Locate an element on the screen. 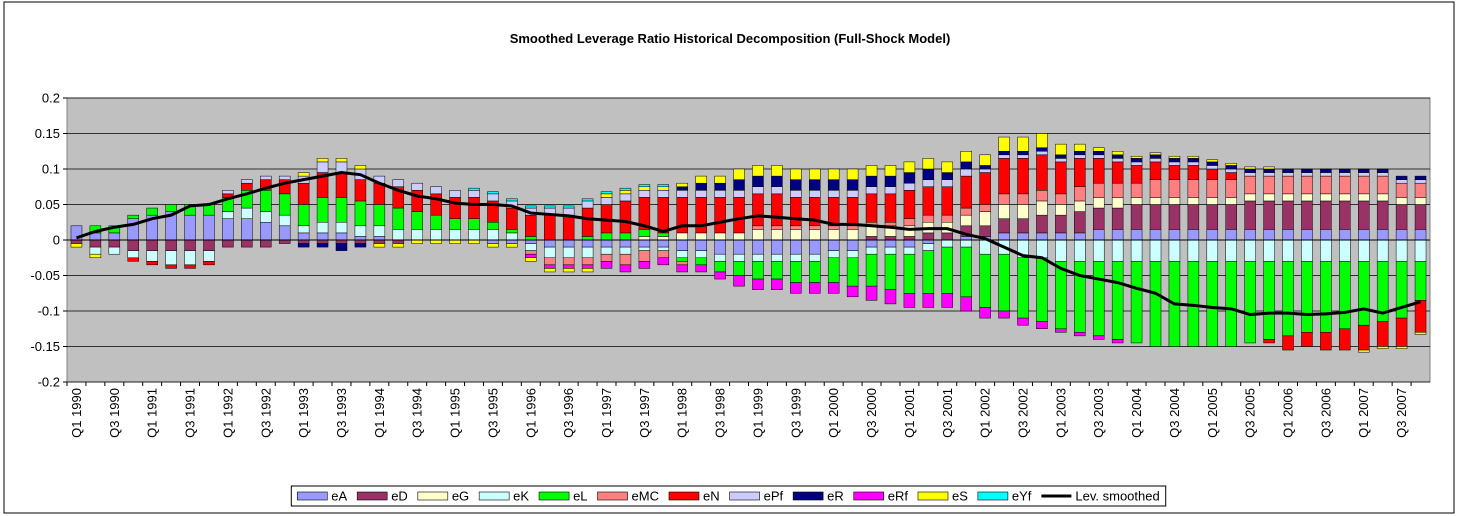  legend-label: eK is located at coordinates (521, 496).